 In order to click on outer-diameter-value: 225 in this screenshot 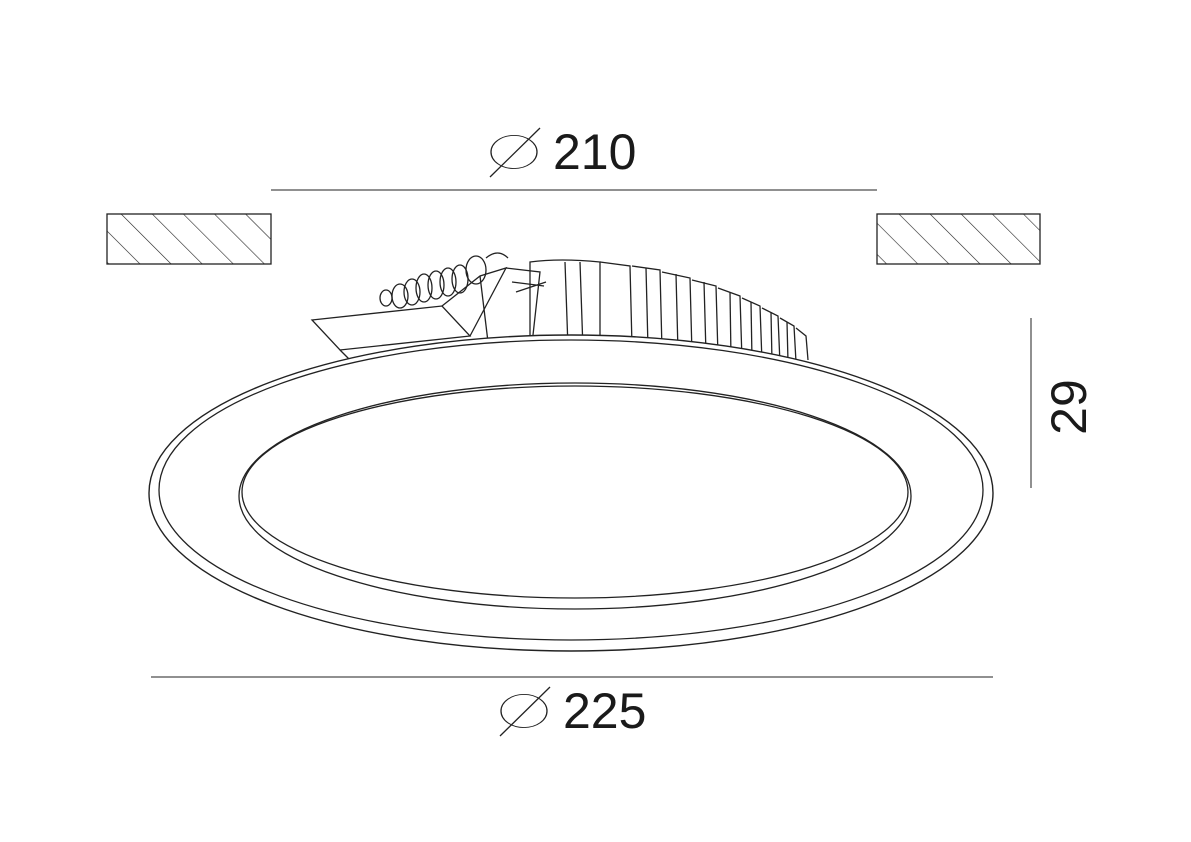, I will do `click(604, 711)`.